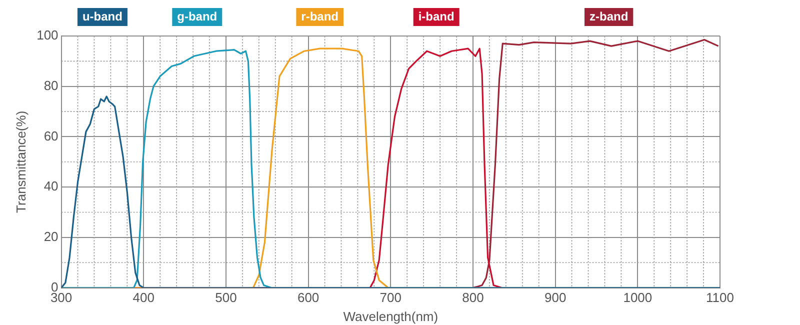 The height and width of the screenshot is (325, 800). What do you see at coordinates (391, 298) in the screenshot?
I see `x-tick-label: 700` at bounding box center [391, 298].